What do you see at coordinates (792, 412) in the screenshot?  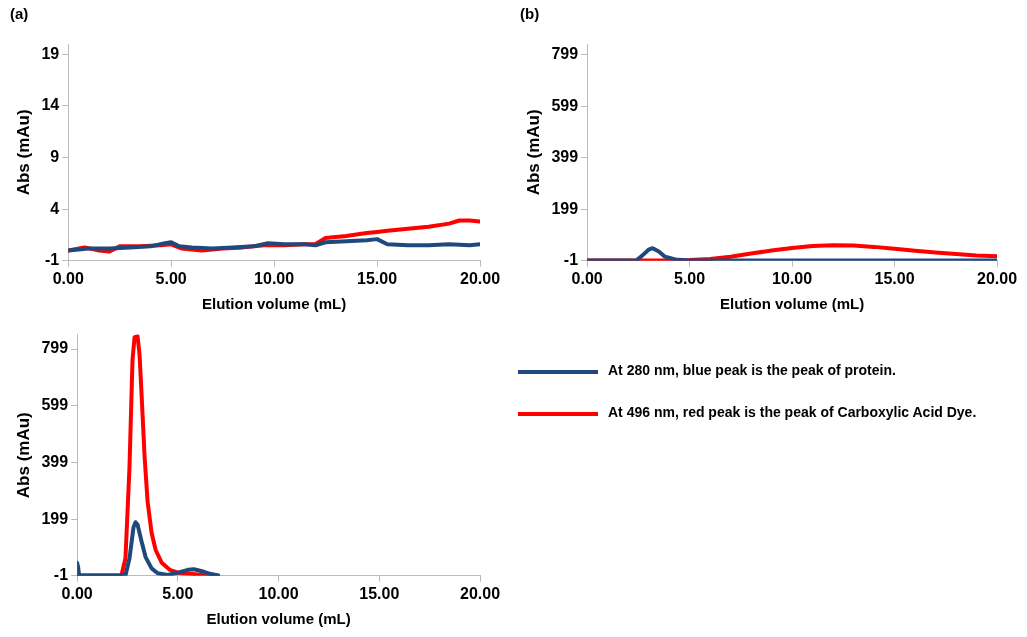 I see `text: At 496 nm, red peak is the peak of Carboxylic Acid Dye.` at bounding box center [792, 412].